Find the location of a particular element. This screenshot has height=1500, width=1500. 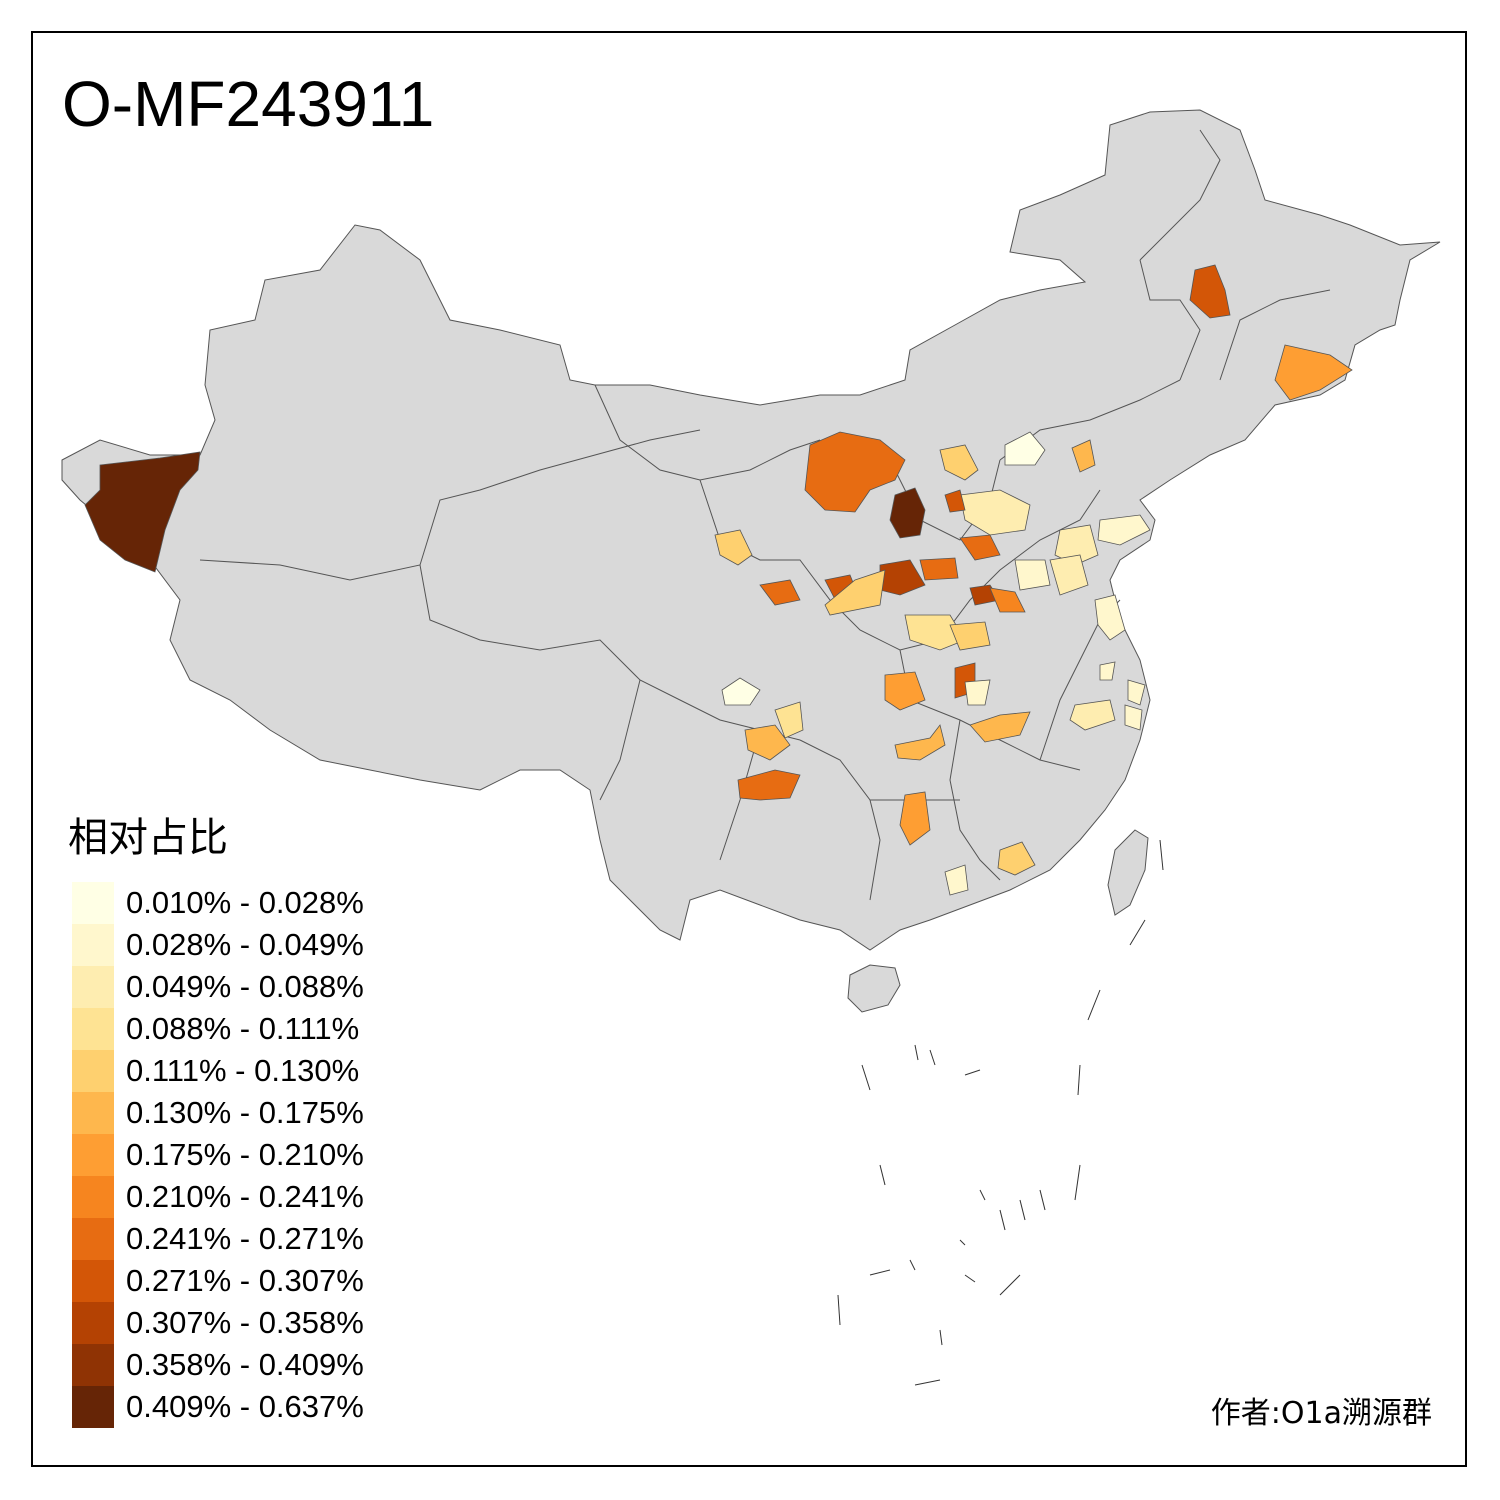

legend-label: 0.088% - 0.111% is located at coordinates (243, 1028).